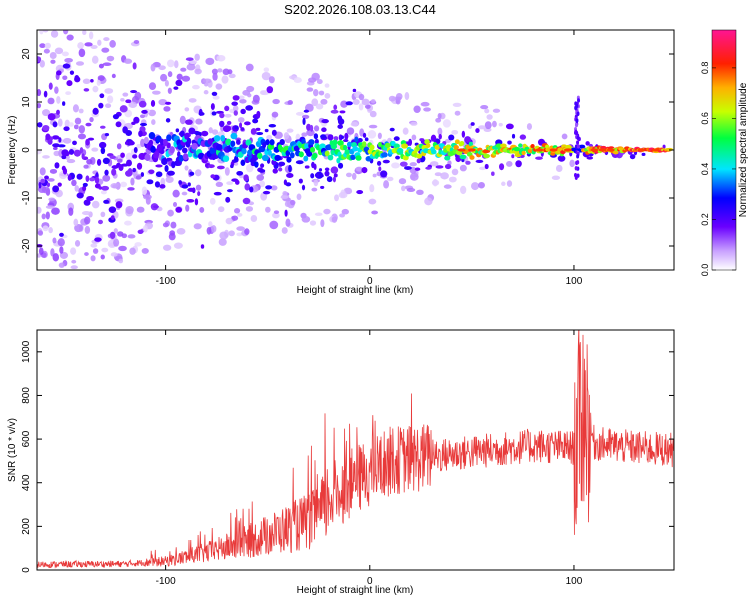 The image size is (750, 600). I want to click on snr-ytick-label: 800, so click(26, 395).